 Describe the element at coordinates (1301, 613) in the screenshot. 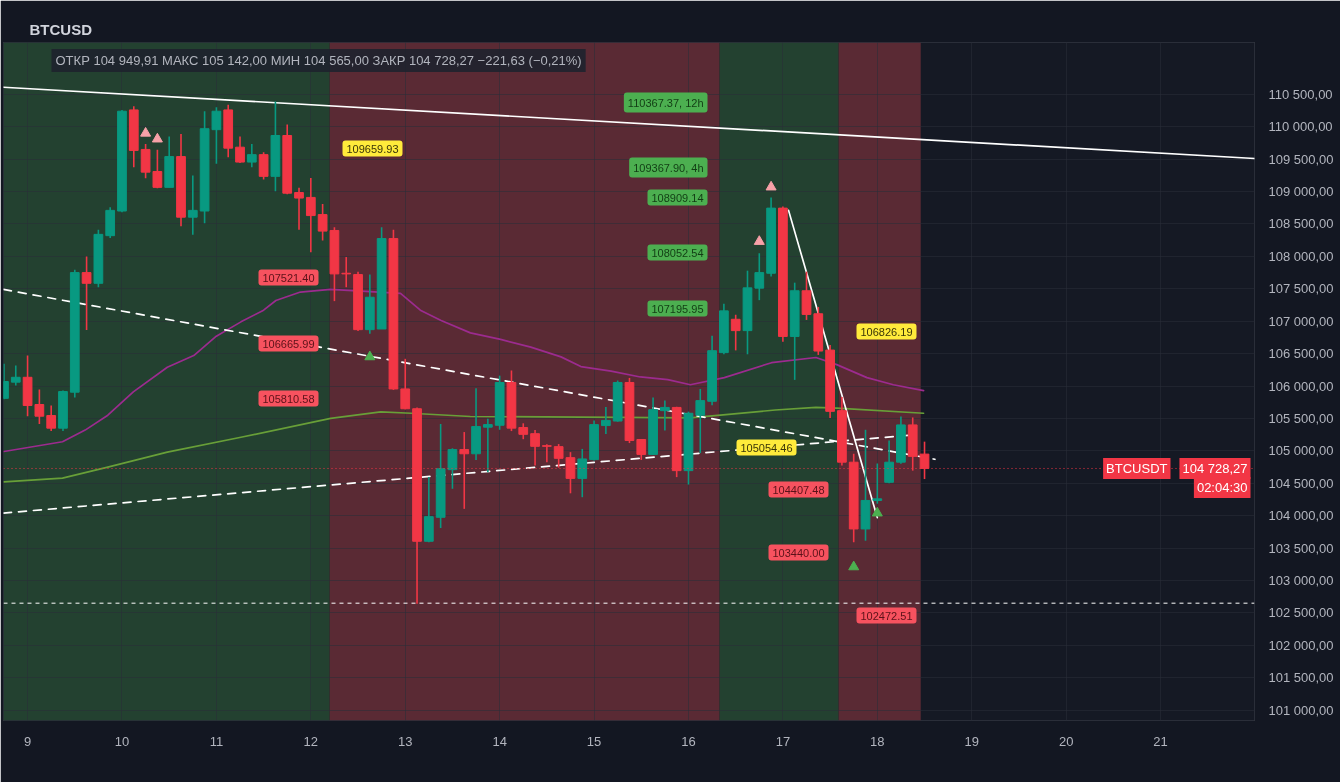

I see `y-tick-label: 102 500,00` at that location.